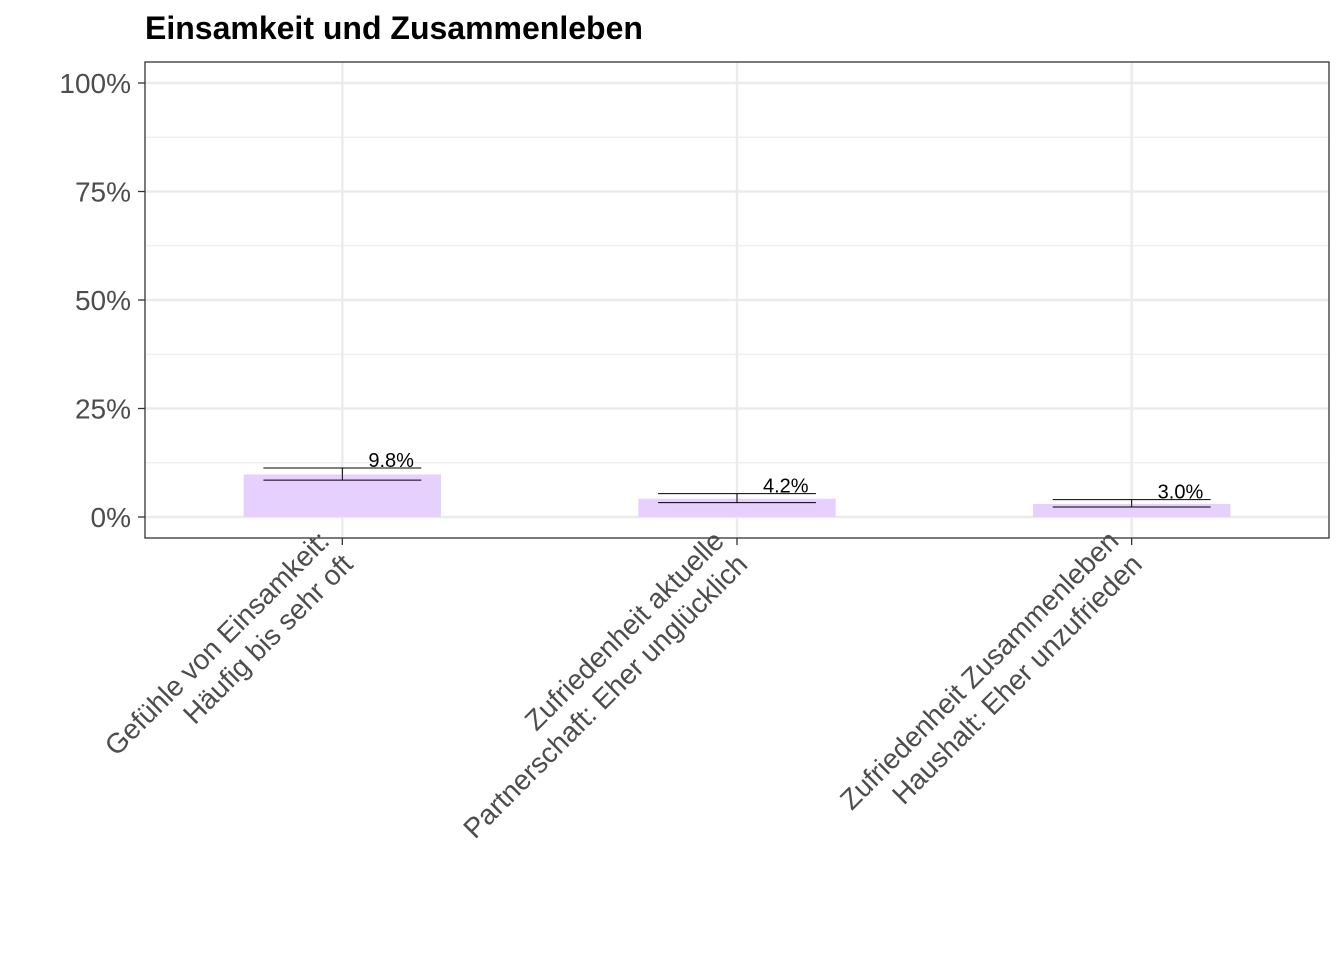 The image size is (1344, 960). Describe the element at coordinates (103, 192) in the screenshot. I see `y-tick-label: 75%` at that location.